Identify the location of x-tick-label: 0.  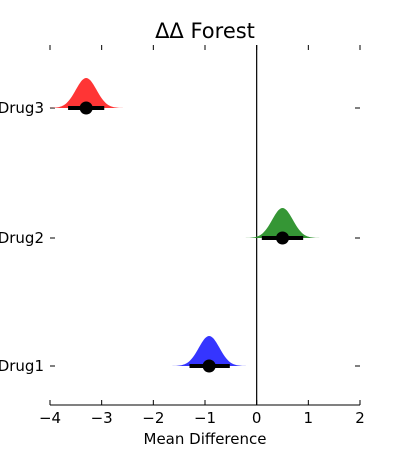
(257, 418).